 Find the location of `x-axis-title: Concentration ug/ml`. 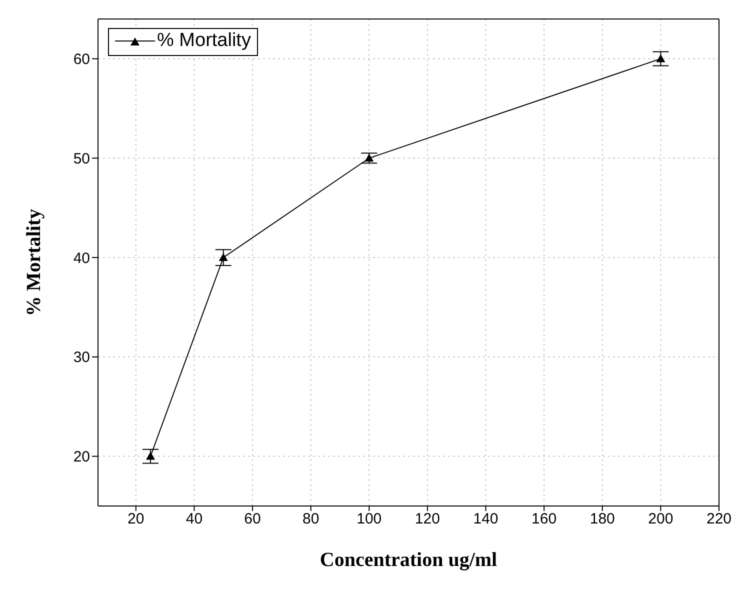

x-axis-title: Concentration ug/ml is located at coordinates (409, 560).